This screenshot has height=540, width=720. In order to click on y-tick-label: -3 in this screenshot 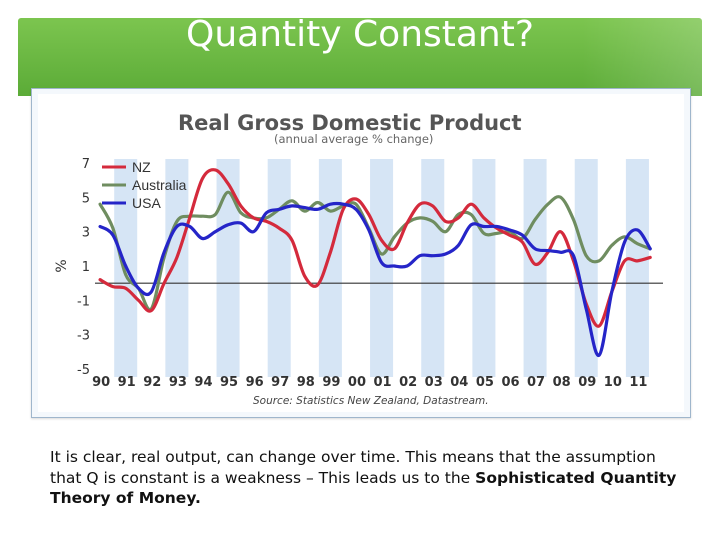, I will do `click(83, 336)`.